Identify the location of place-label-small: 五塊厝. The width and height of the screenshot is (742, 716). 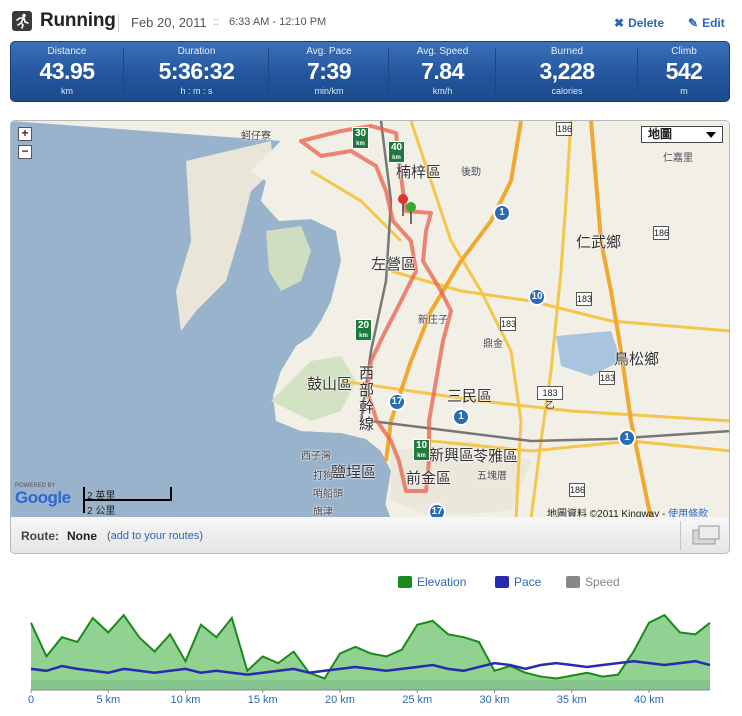
(492, 476).